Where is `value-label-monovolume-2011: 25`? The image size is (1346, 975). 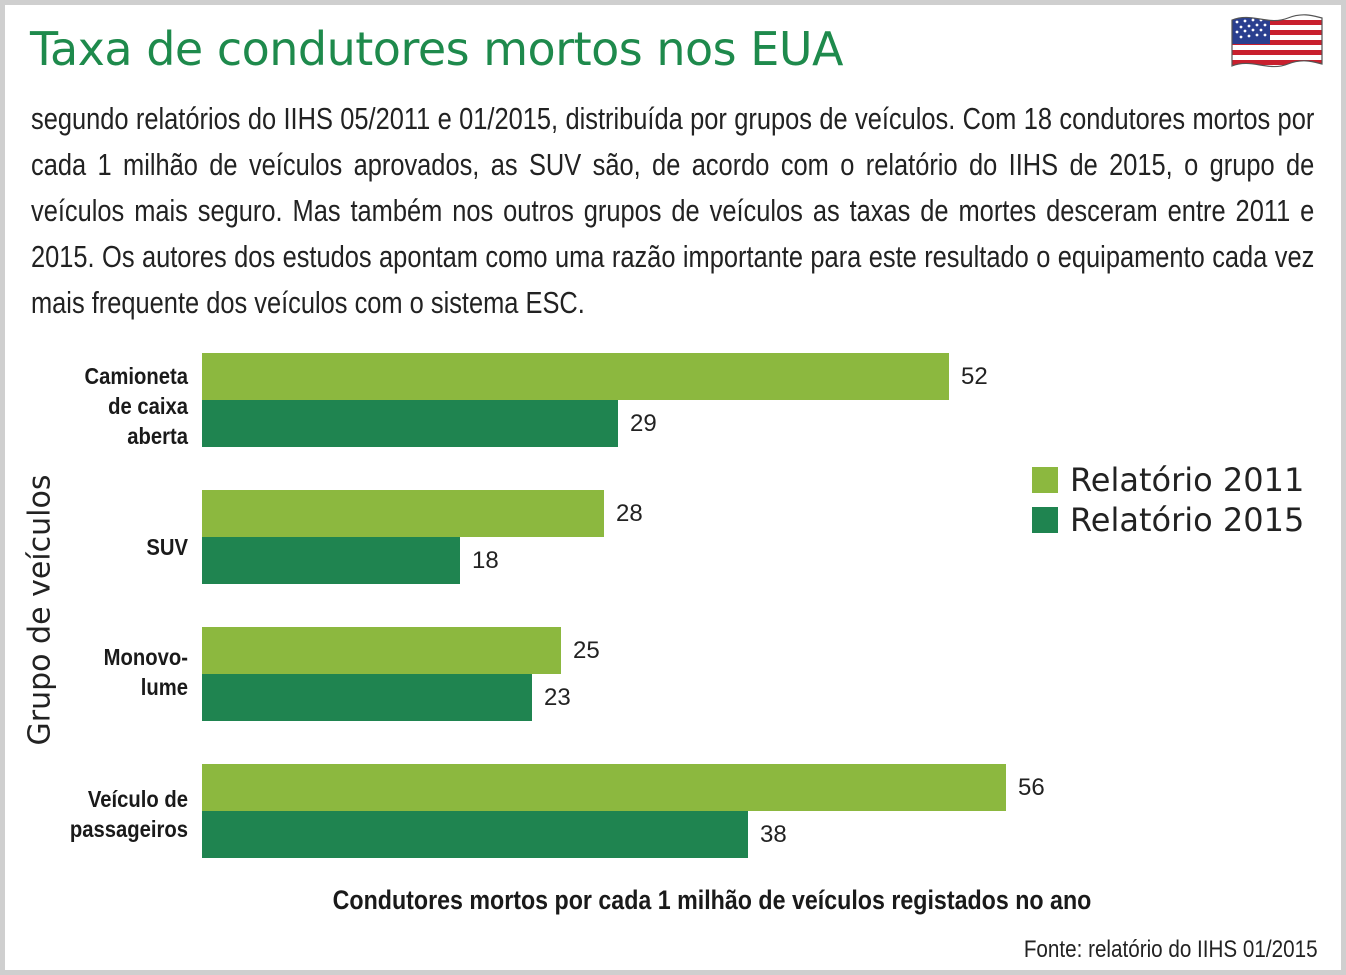
value-label-monovolume-2011: 25 is located at coordinates (586, 650).